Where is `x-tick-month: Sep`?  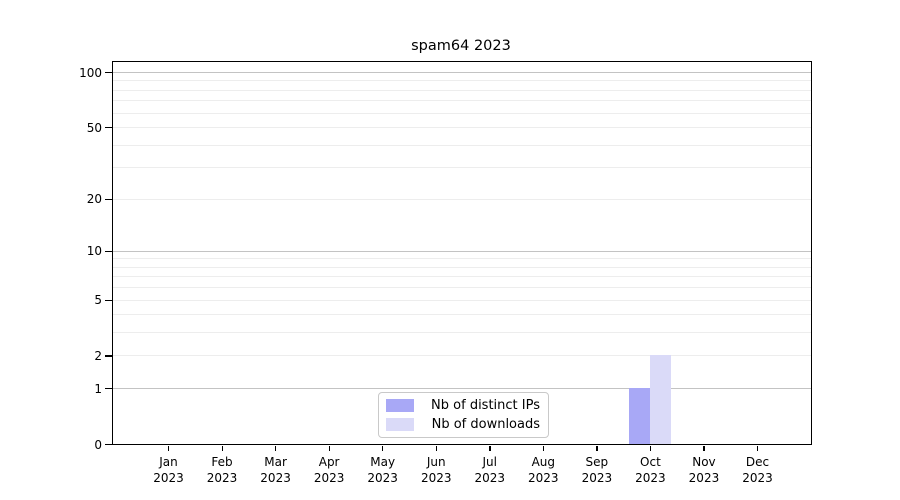
x-tick-month: Sep is located at coordinates (597, 462).